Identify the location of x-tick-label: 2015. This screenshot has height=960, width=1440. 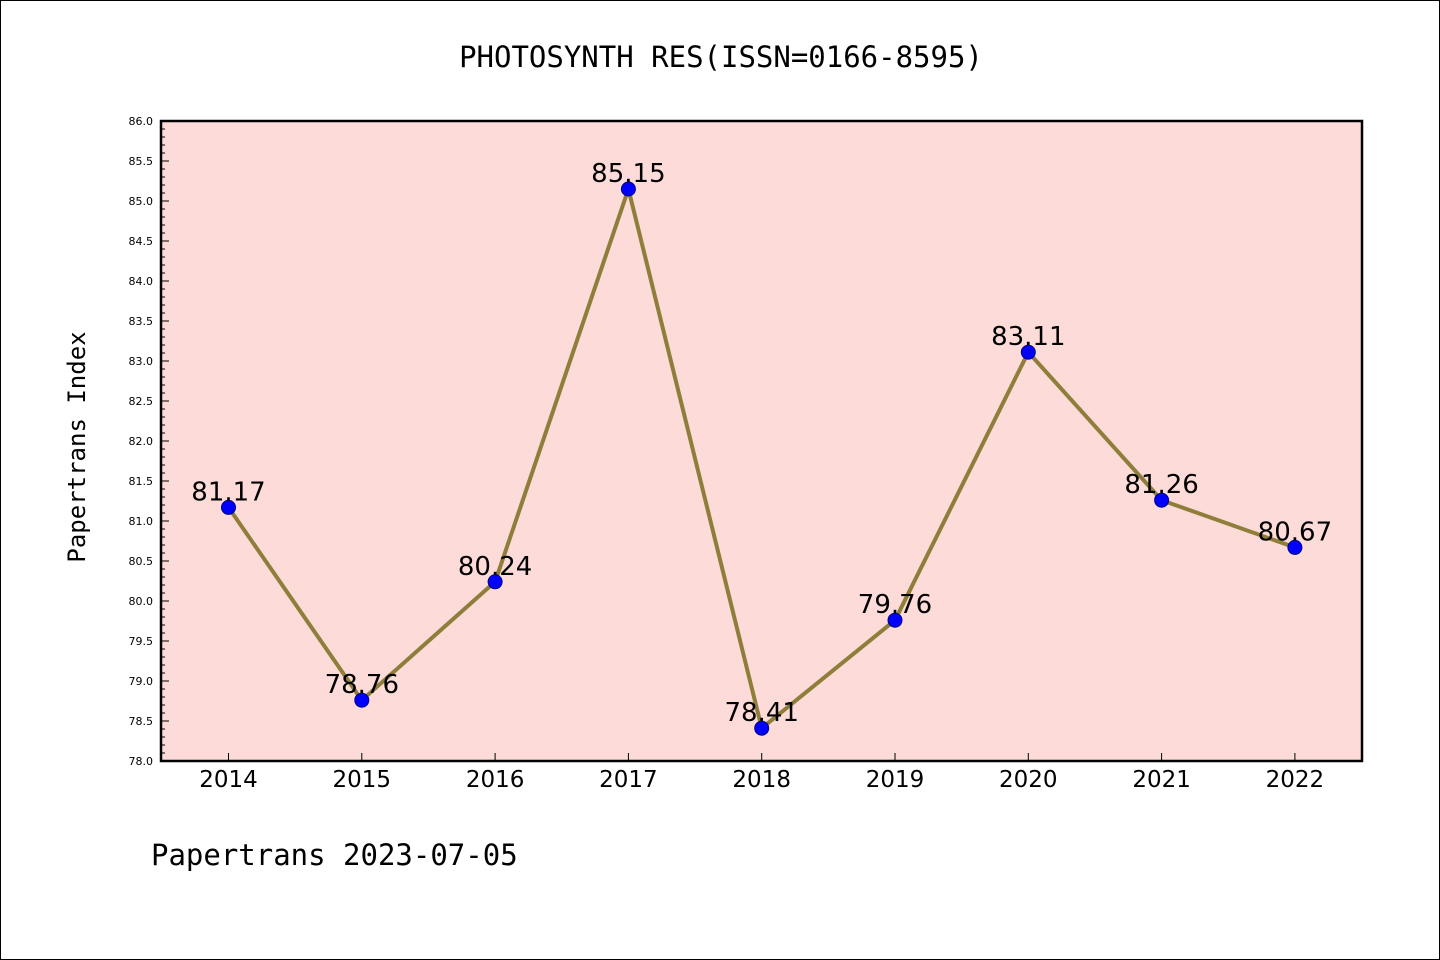
(362, 780).